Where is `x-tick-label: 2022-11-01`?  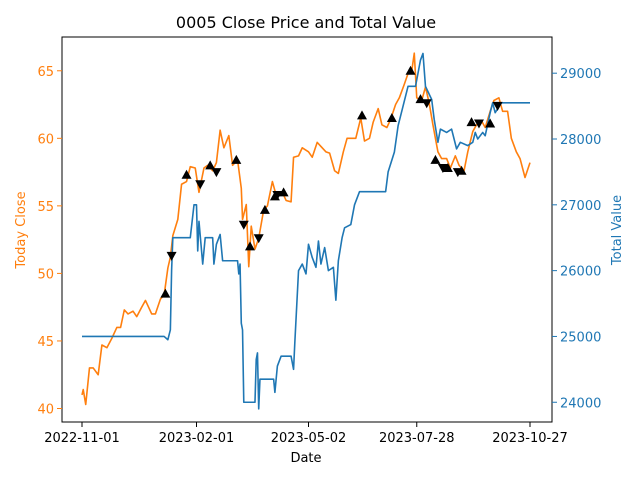 x-tick-label: 2022-11-01 is located at coordinates (82, 438).